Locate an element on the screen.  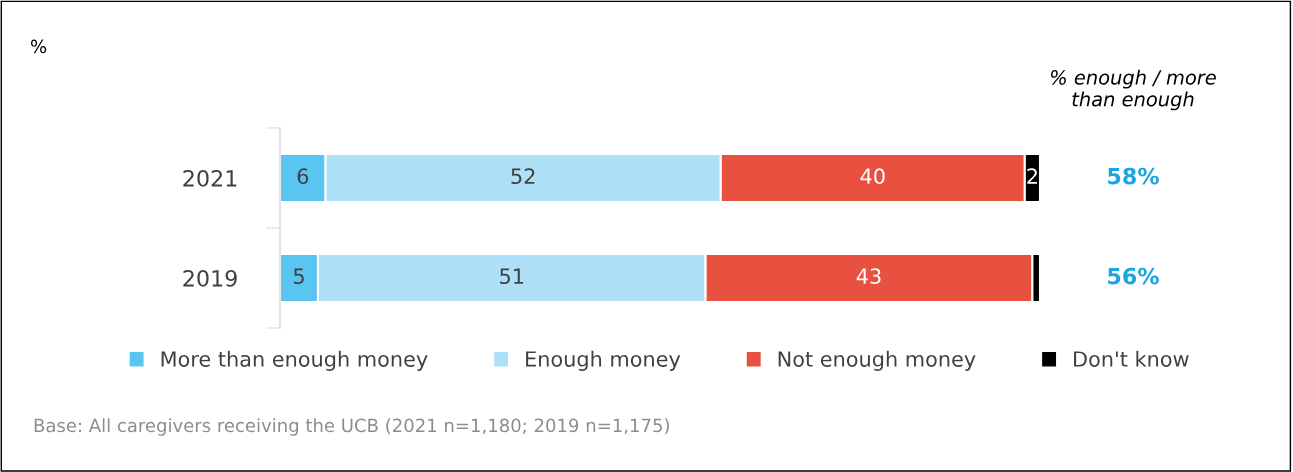
legend-label: More than enough money is located at coordinates (294, 360).